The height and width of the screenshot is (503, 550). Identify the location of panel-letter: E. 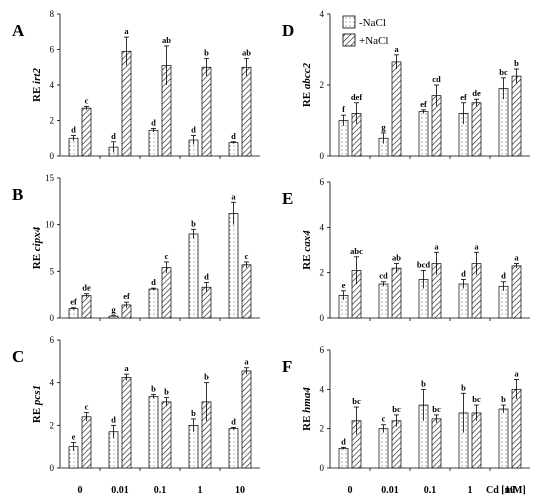
(287, 198).